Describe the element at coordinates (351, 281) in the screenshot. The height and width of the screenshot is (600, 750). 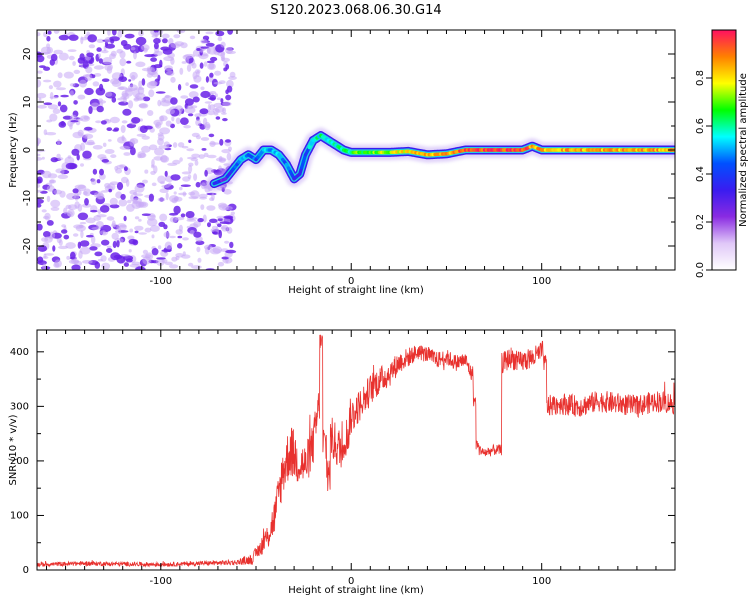
I see `spectrogram-x-tick-label: 0` at that location.